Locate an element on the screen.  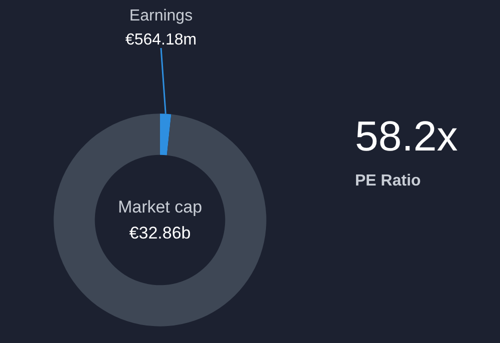
text: 58.2x is located at coordinates (406, 136).